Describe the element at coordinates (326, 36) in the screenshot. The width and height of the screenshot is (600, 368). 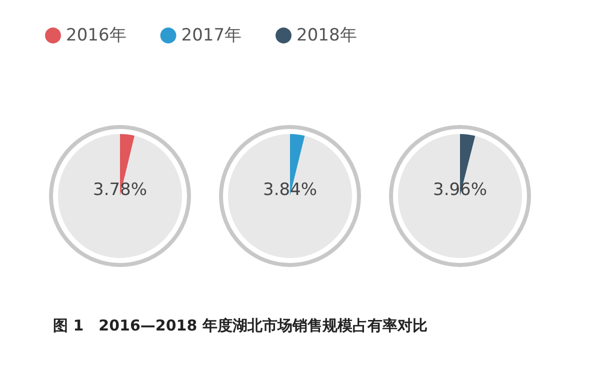
I see `legend-label: 2018年` at that location.